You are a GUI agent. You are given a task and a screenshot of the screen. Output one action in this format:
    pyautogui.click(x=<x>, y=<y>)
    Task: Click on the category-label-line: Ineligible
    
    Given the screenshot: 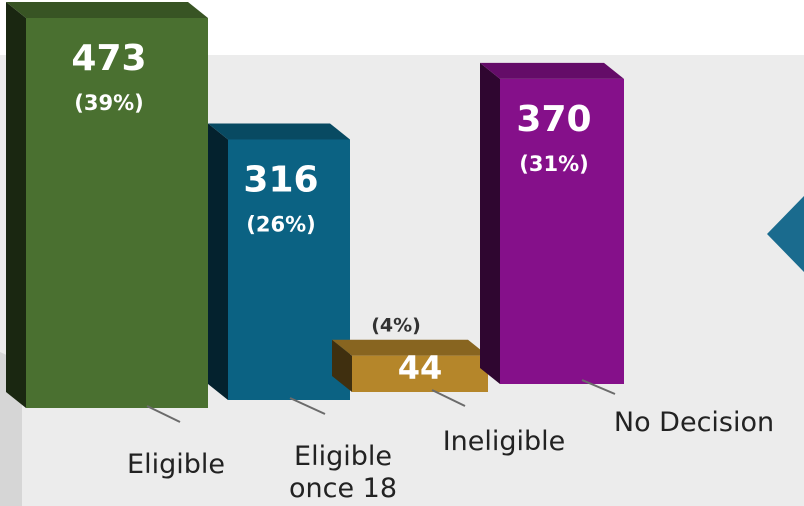 What is the action you would take?
    pyautogui.click(x=504, y=441)
    